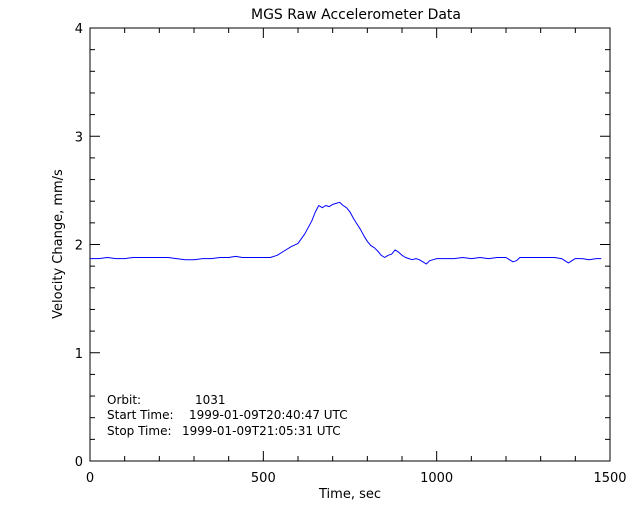 The image size is (640, 512). I want to click on start-time-value: 1999-01-09T20:40:47 UTC, so click(268, 415).